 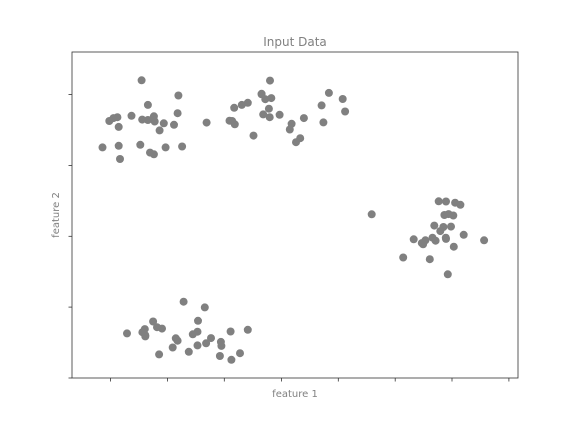 What do you see at coordinates (310, 380) in the screenshot?
I see `x-axis-ticks` at bounding box center [310, 380].